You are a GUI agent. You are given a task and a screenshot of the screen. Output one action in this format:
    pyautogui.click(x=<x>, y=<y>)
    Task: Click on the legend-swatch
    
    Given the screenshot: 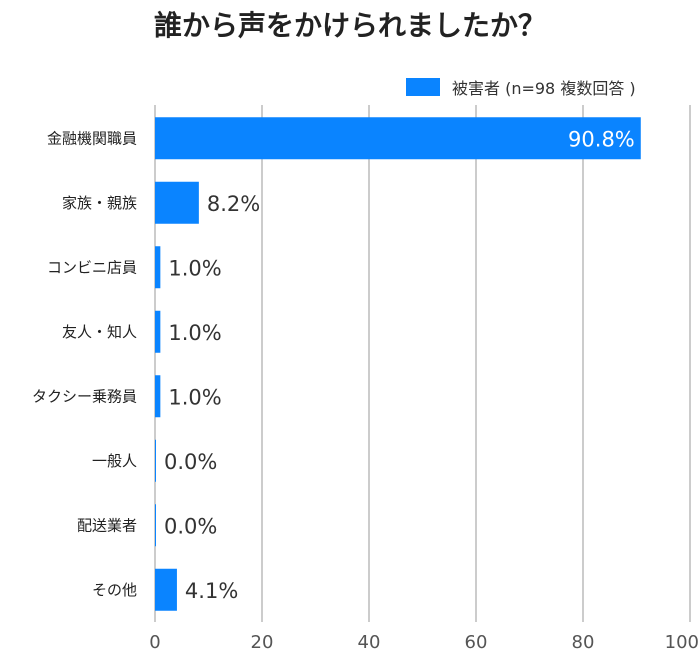 What is the action you would take?
    pyautogui.click(x=423, y=87)
    